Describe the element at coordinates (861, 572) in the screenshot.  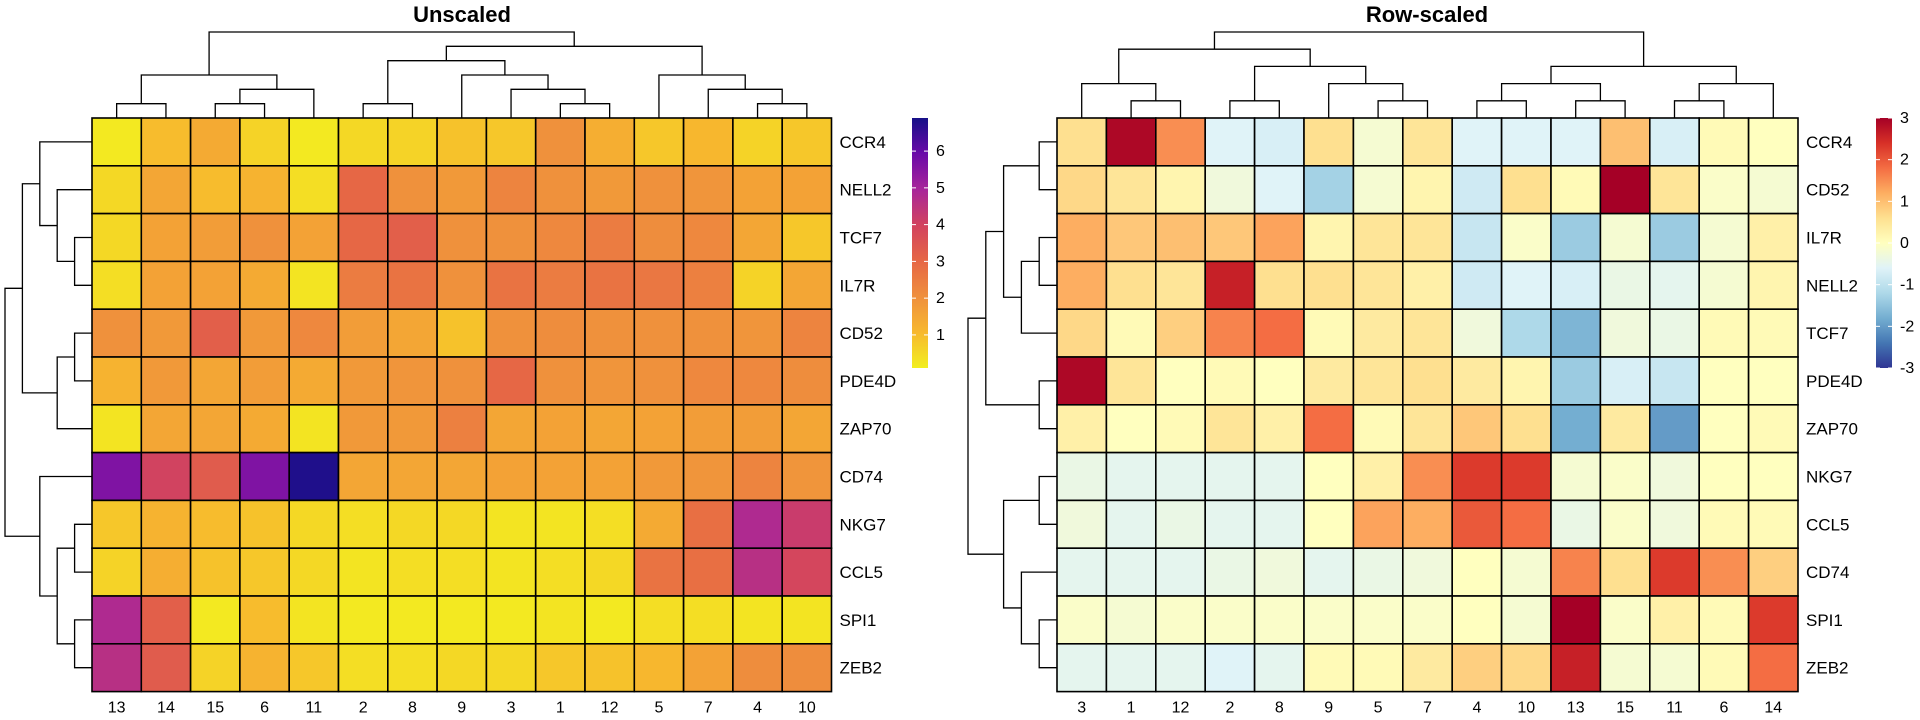
I see `row-label-ccl5: CCL5` at that location.